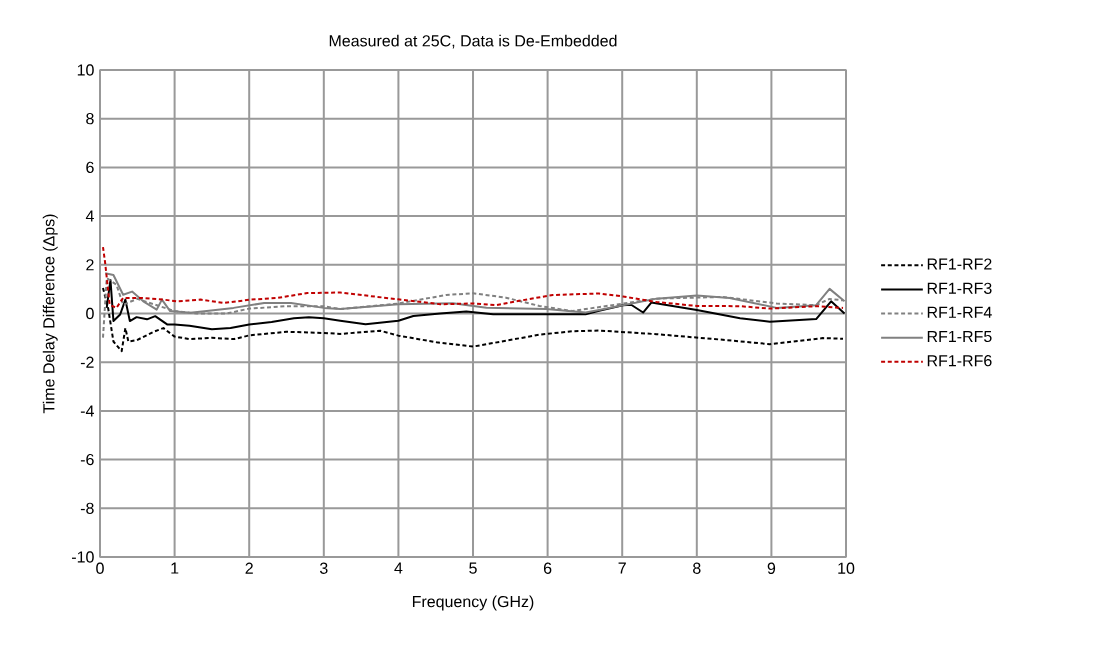  What do you see at coordinates (473, 603) in the screenshot?
I see `x-axis-title: Frequency (GHz)` at bounding box center [473, 603].